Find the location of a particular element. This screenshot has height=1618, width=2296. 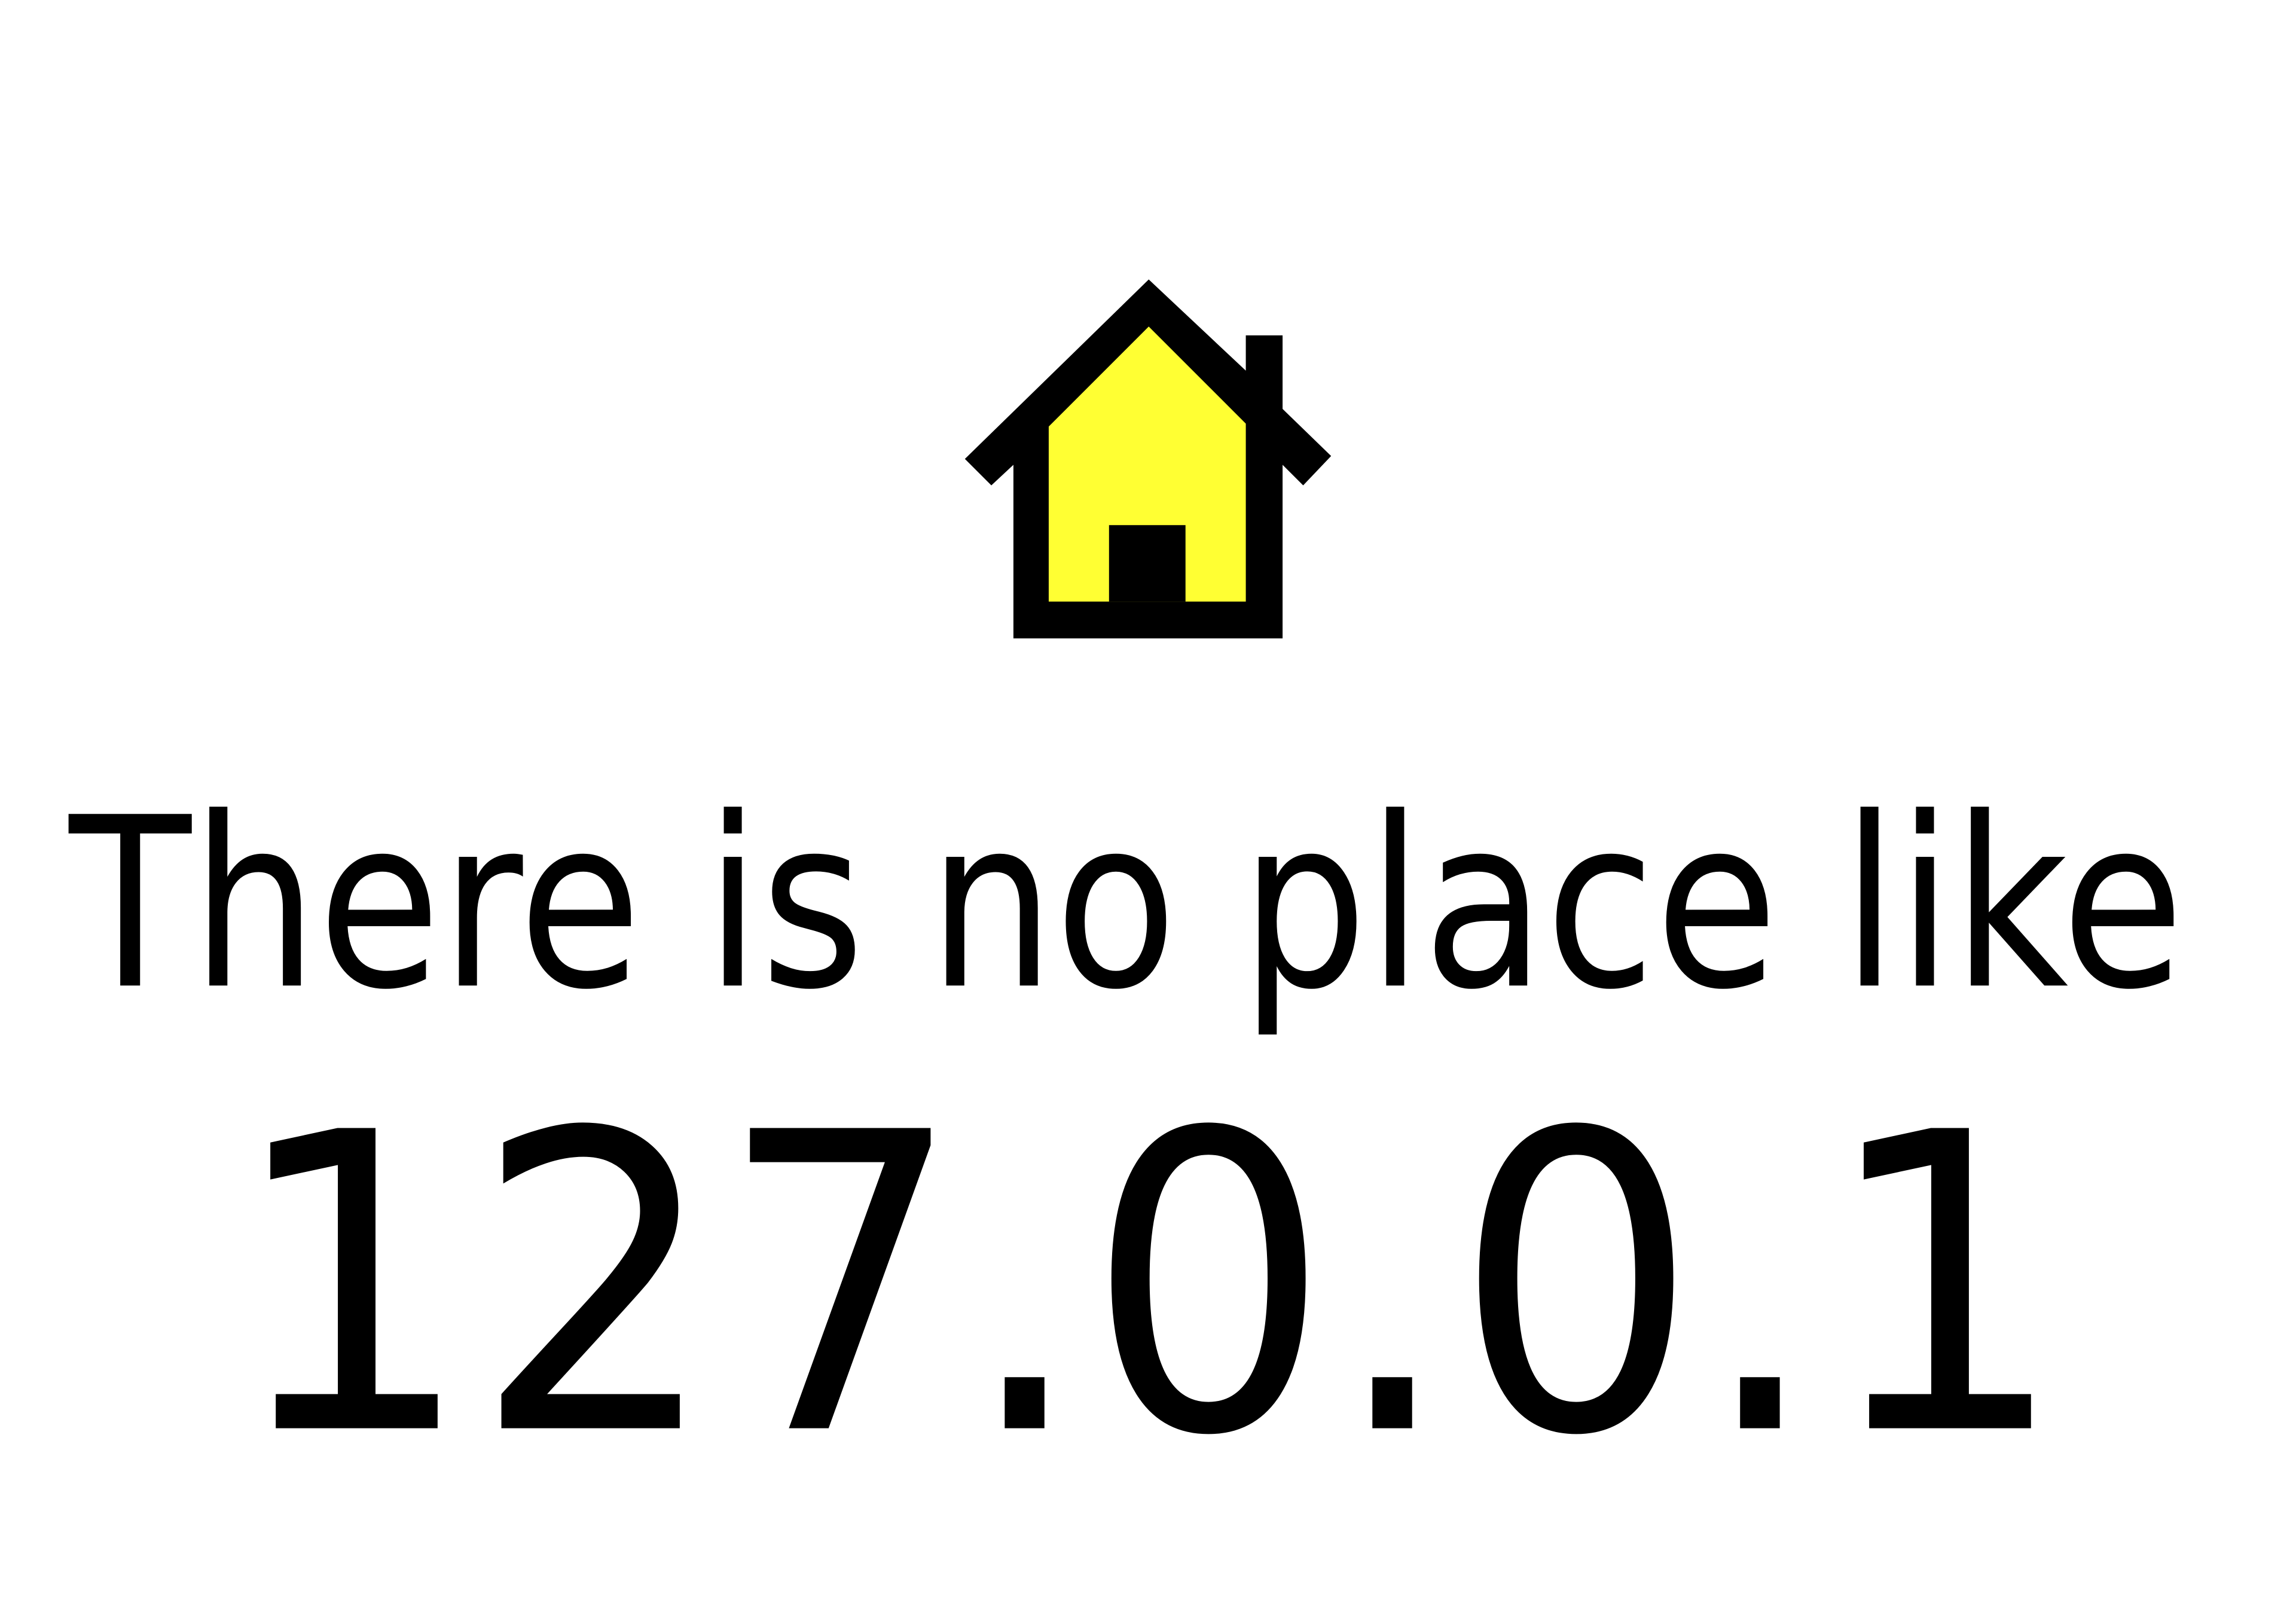

house-icon is located at coordinates (1148, 459).